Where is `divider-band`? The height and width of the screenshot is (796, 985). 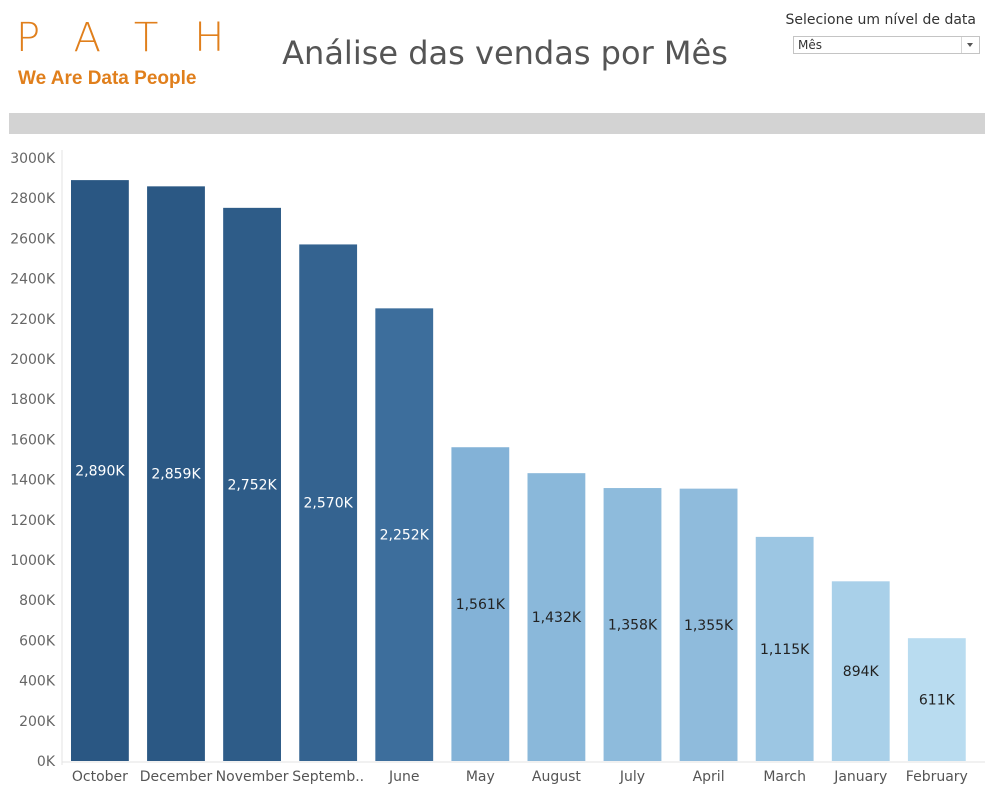
divider-band is located at coordinates (497, 123).